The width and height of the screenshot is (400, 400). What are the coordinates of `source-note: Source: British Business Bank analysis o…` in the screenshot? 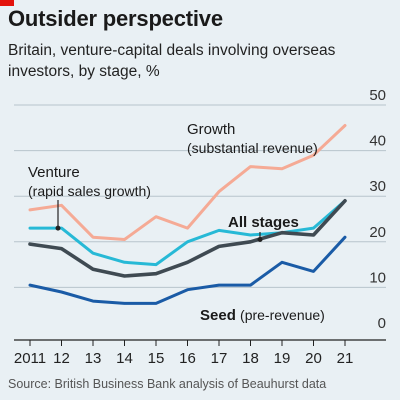 It's located at (167, 384).